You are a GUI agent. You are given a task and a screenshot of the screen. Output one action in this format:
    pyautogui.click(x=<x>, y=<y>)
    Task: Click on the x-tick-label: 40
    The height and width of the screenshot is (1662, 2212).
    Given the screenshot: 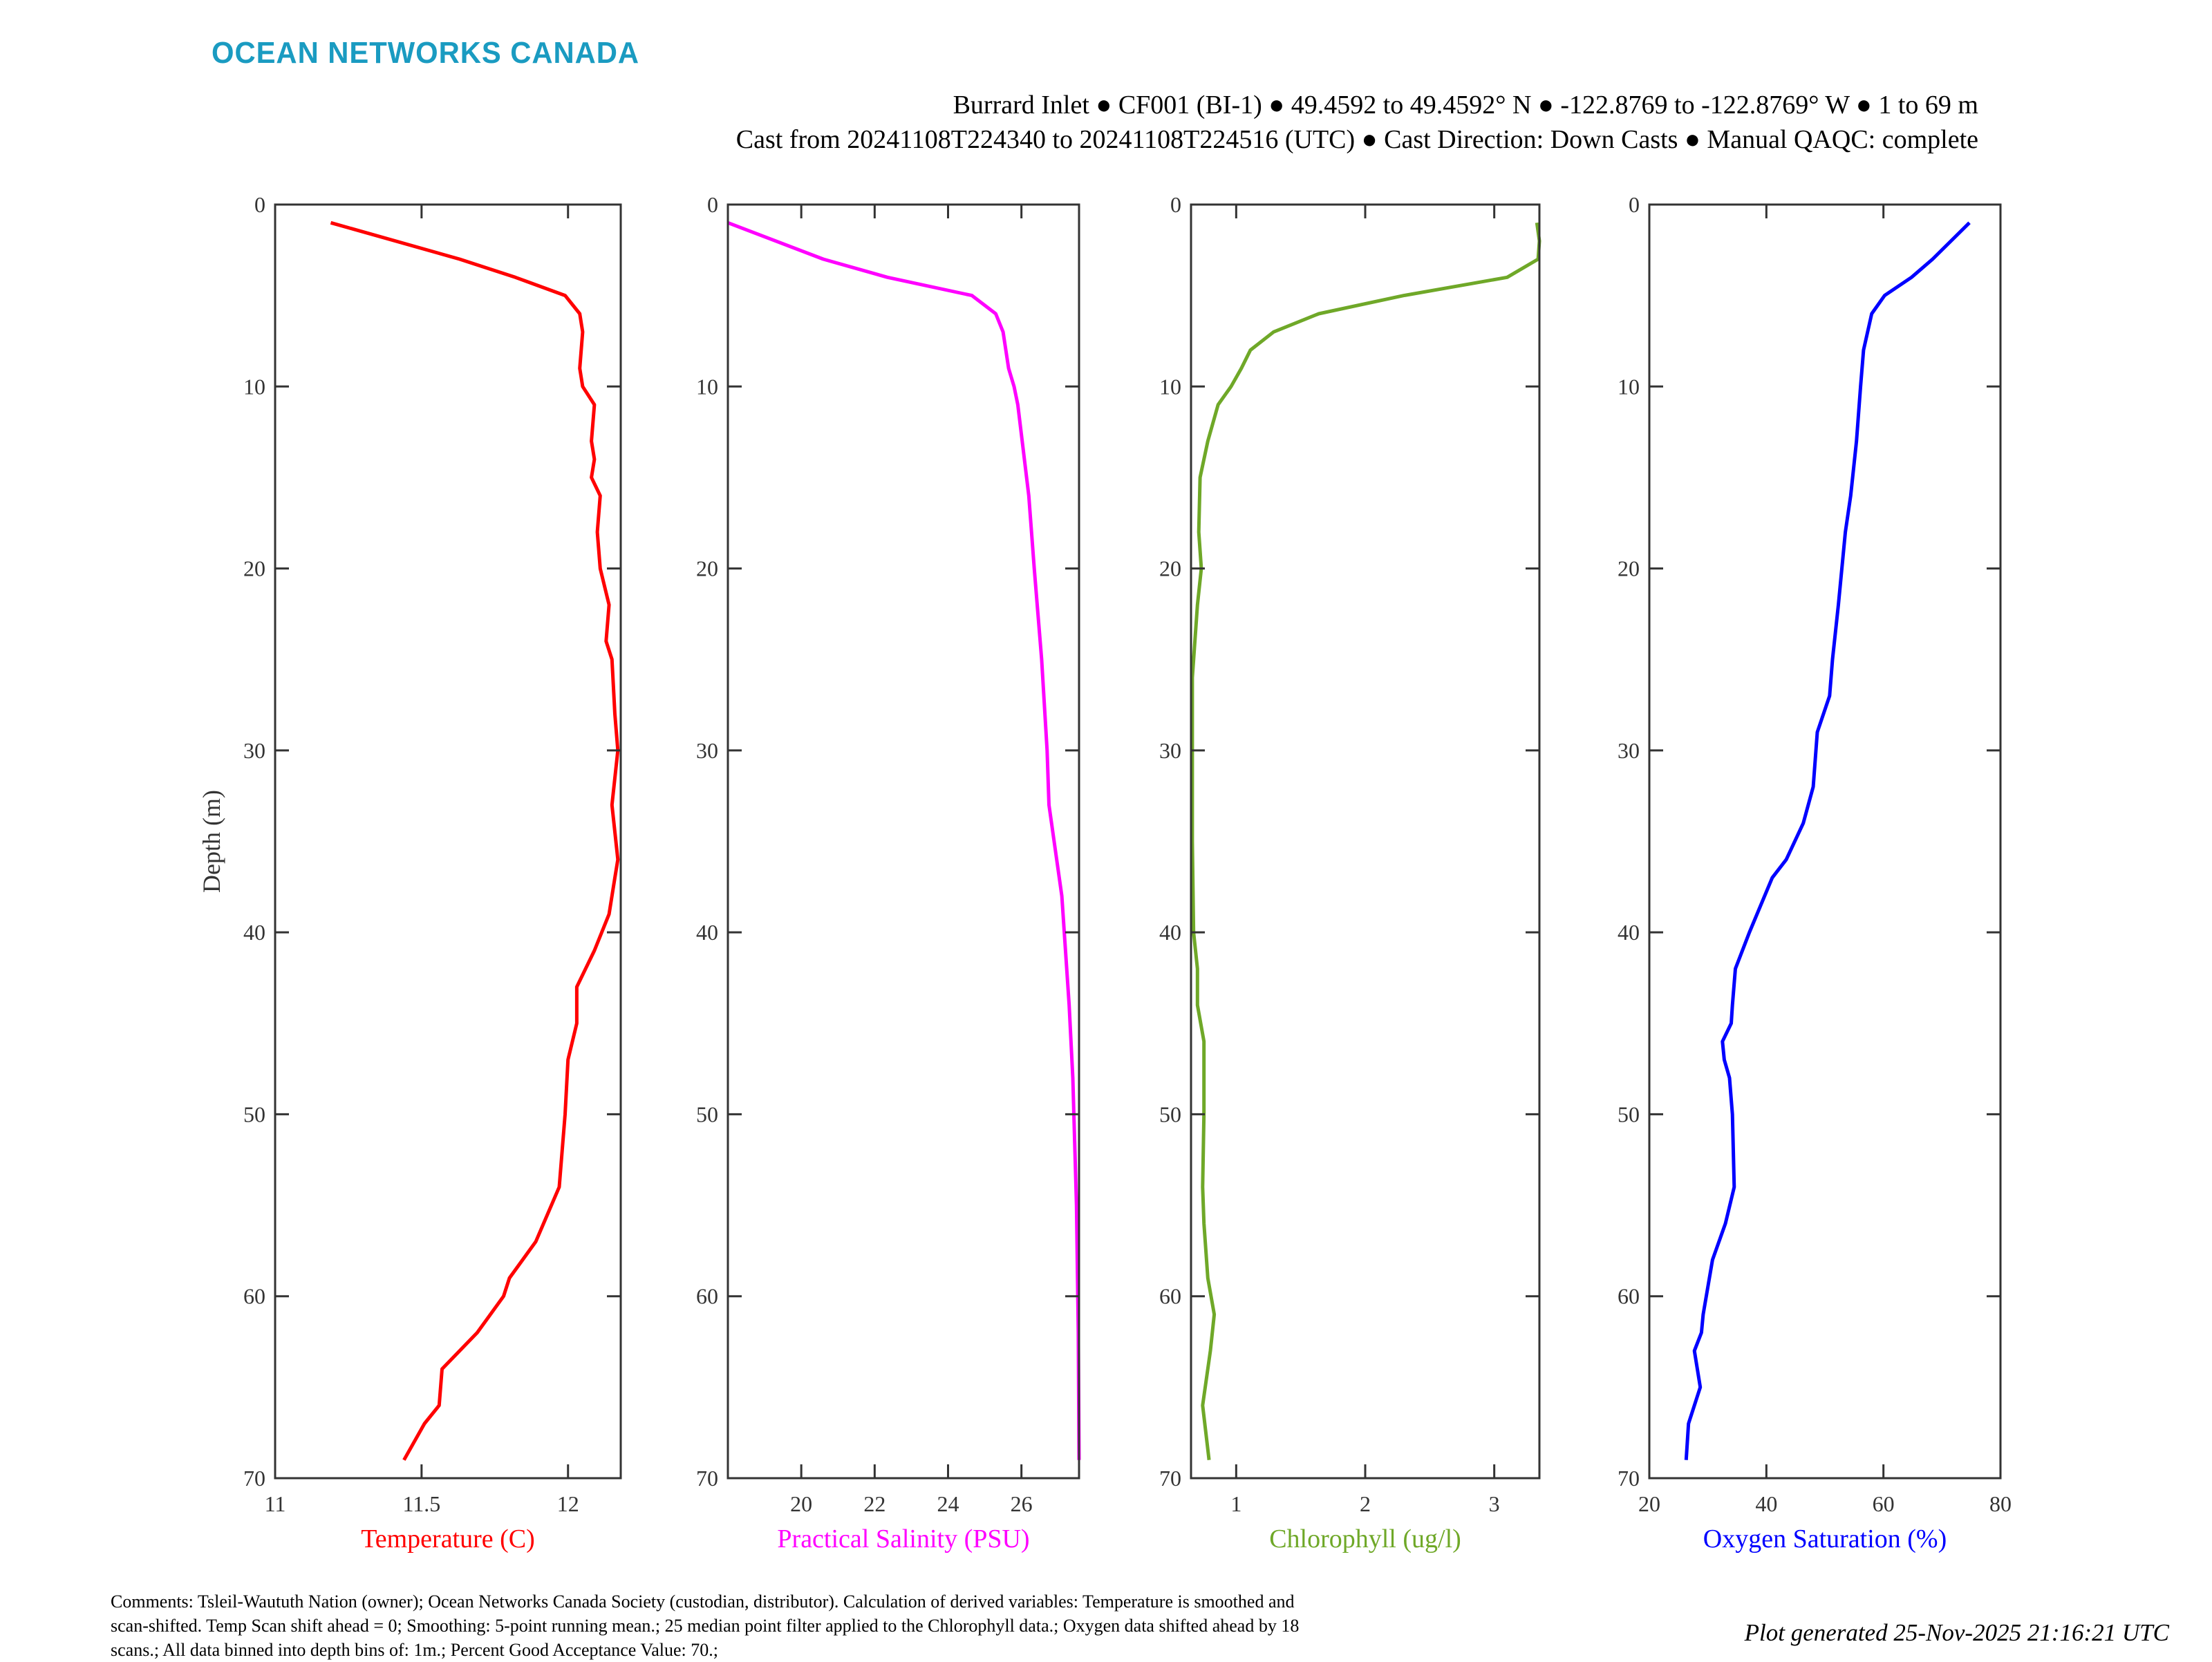 What is the action you would take?
    pyautogui.click(x=1766, y=1503)
    